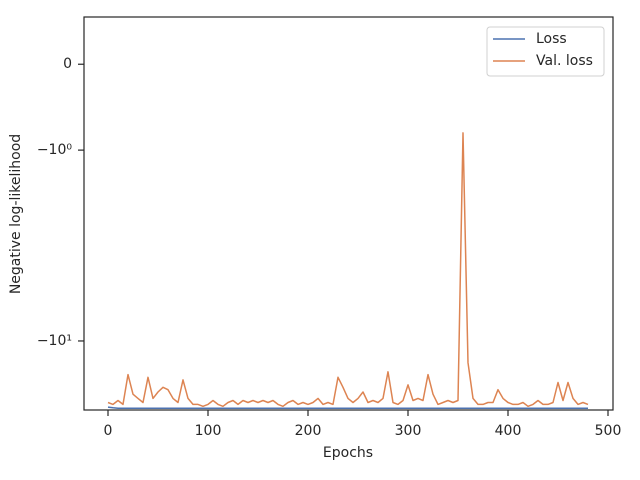  What do you see at coordinates (67, 64) in the screenshot?
I see `y-tick-label: 0` at bounding box center [67, 64].